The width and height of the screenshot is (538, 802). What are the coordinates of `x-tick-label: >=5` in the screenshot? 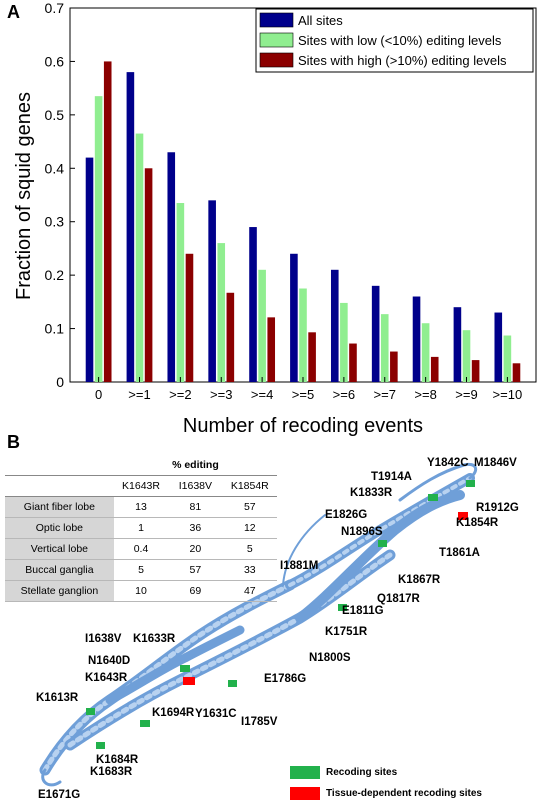 It's located at (303, 394).